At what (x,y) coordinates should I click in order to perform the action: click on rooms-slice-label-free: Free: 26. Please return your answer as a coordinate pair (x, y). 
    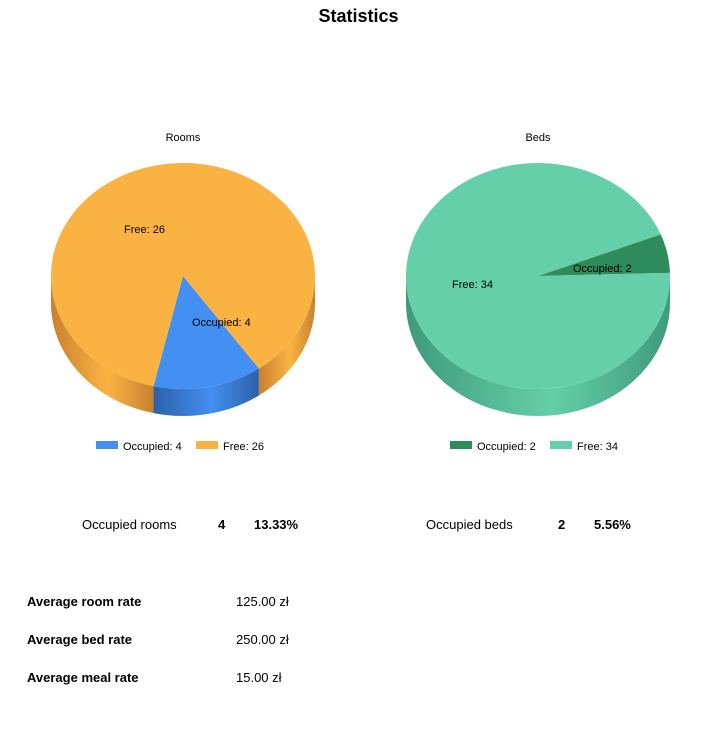
    Looking at the image, I should click on (144, 230).